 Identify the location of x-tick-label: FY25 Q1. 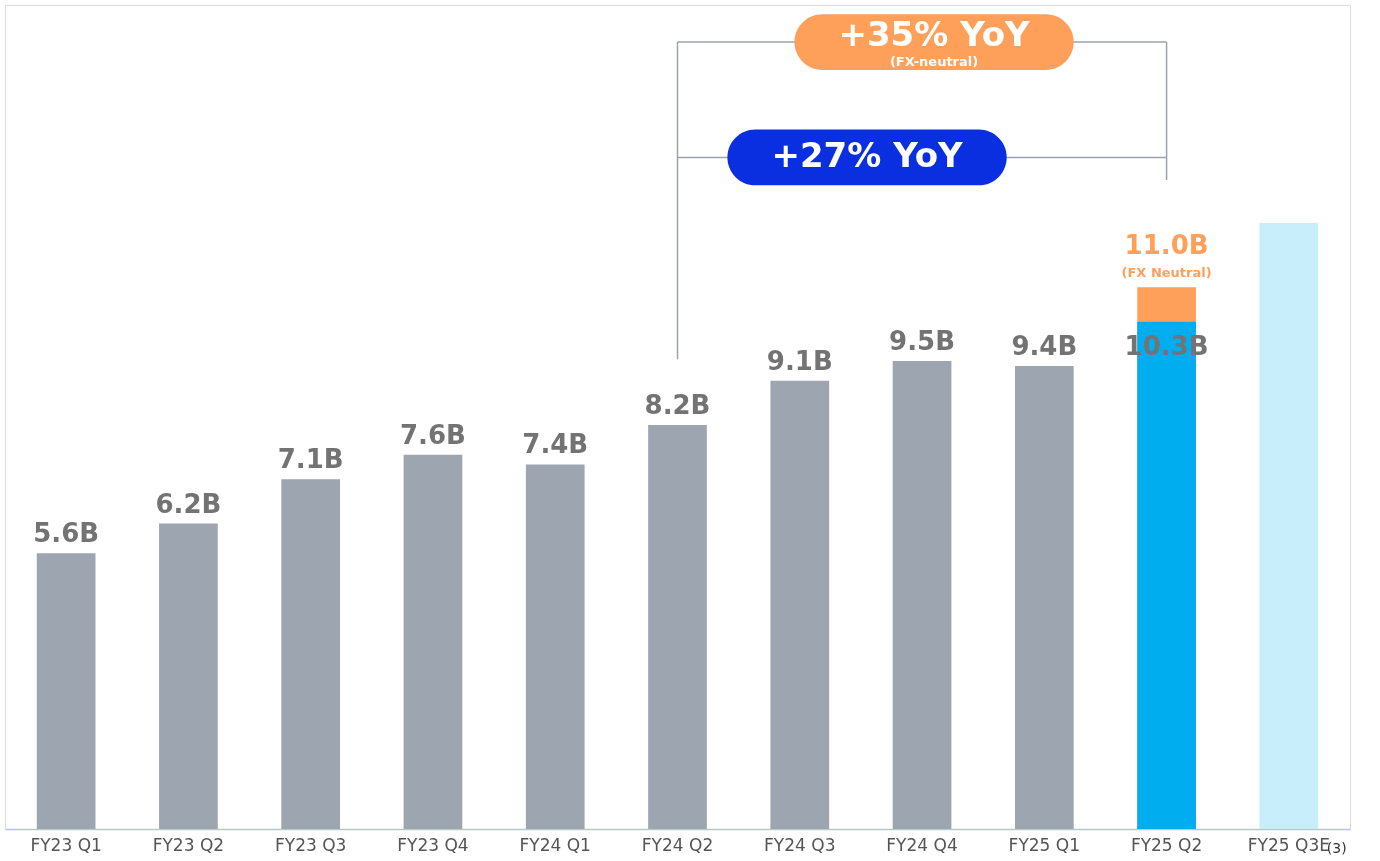
(1044, 844).